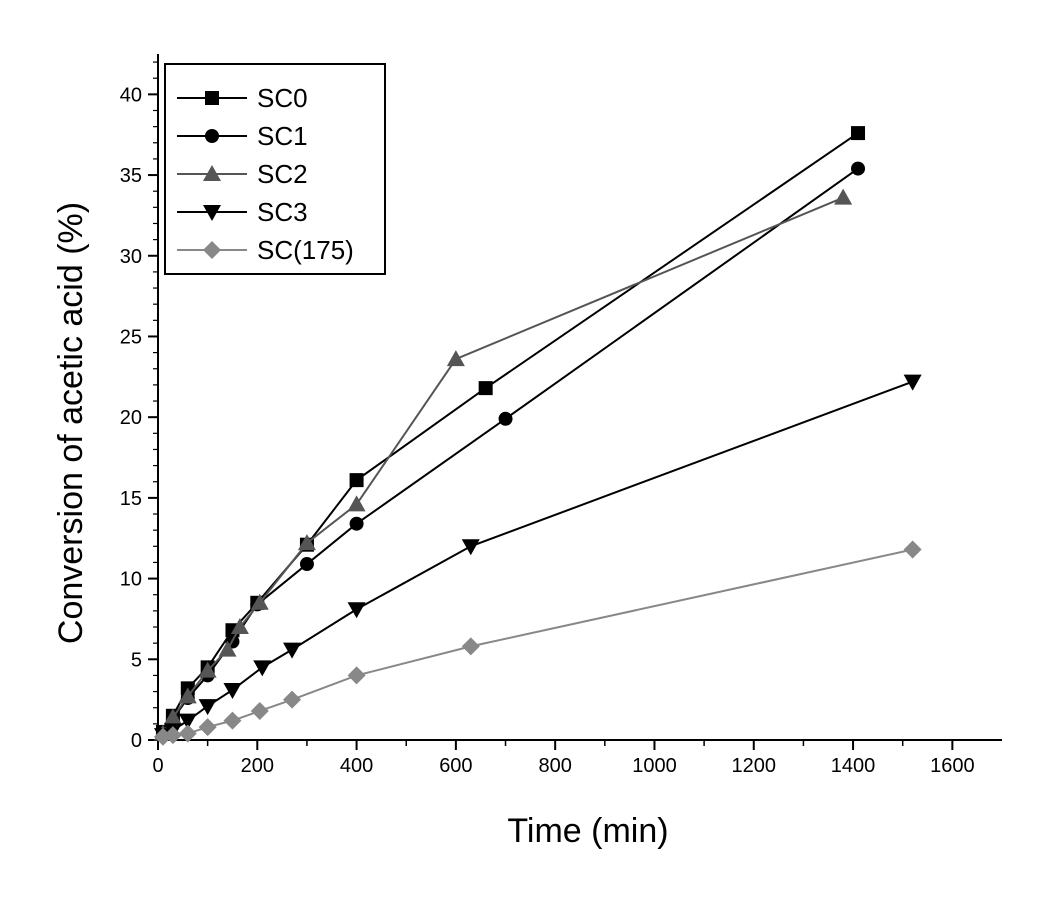 Image resolution: width=1063 pixels, height=900 pixels. What do you see at coordinates (157, 766) in the screenshot?
I see `x-tick-label: 0` at bounding box center [157, 766].